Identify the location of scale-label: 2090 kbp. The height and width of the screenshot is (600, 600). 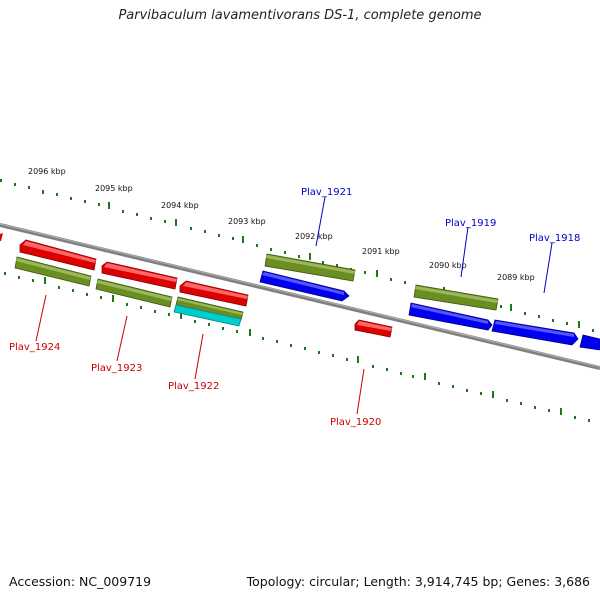
(448, 265).